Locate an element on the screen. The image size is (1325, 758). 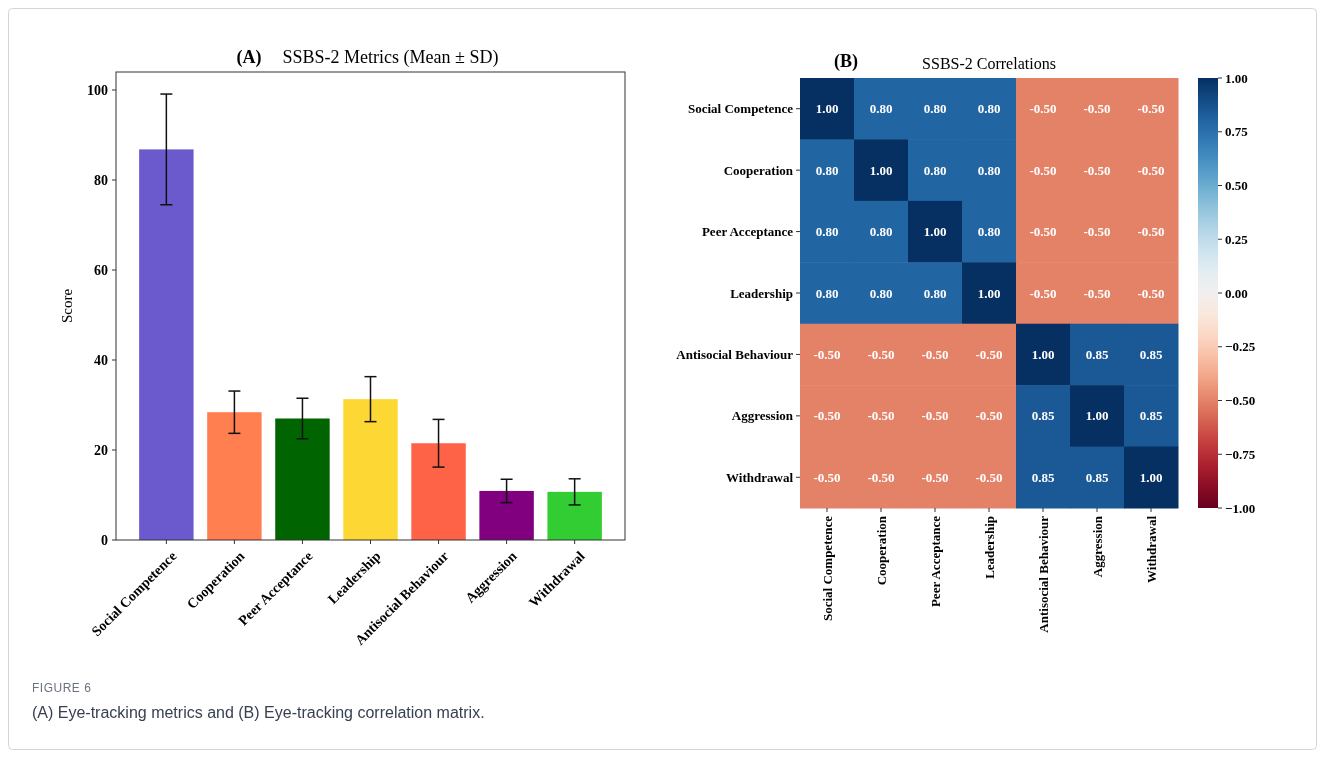
caption: FIGURE 6 is located at coordinates (62, 688).